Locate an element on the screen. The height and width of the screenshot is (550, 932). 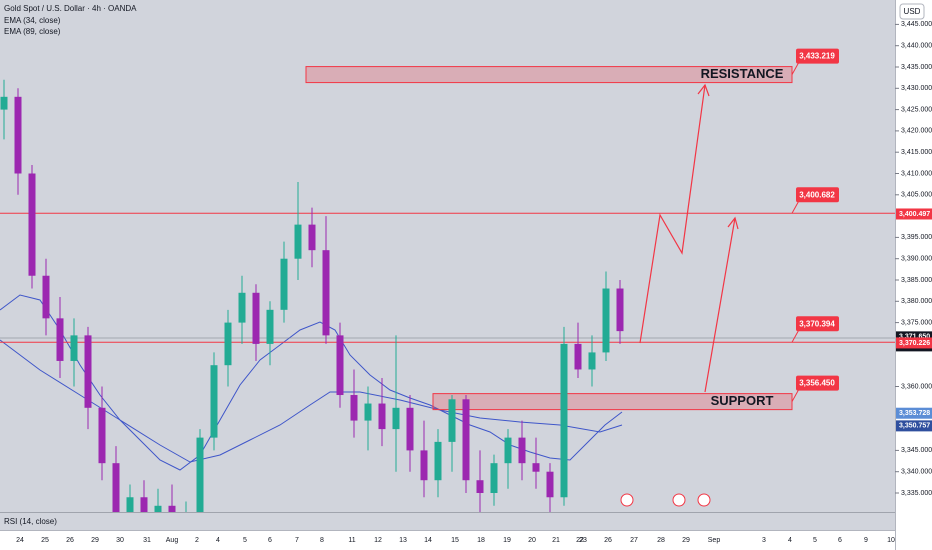
rsi-pane is located at coordinates (447, 521).